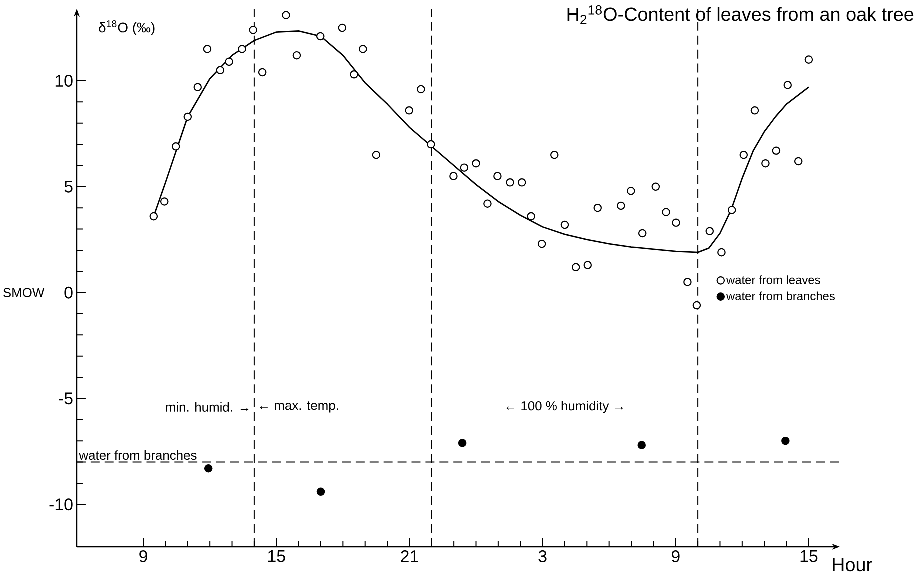 The width and height of the screenshot is (923, 578). What do you see at coordinates (542, 556) in the screenshot?
I see `x-tick-label: 3` at bounding box center [542, 556].